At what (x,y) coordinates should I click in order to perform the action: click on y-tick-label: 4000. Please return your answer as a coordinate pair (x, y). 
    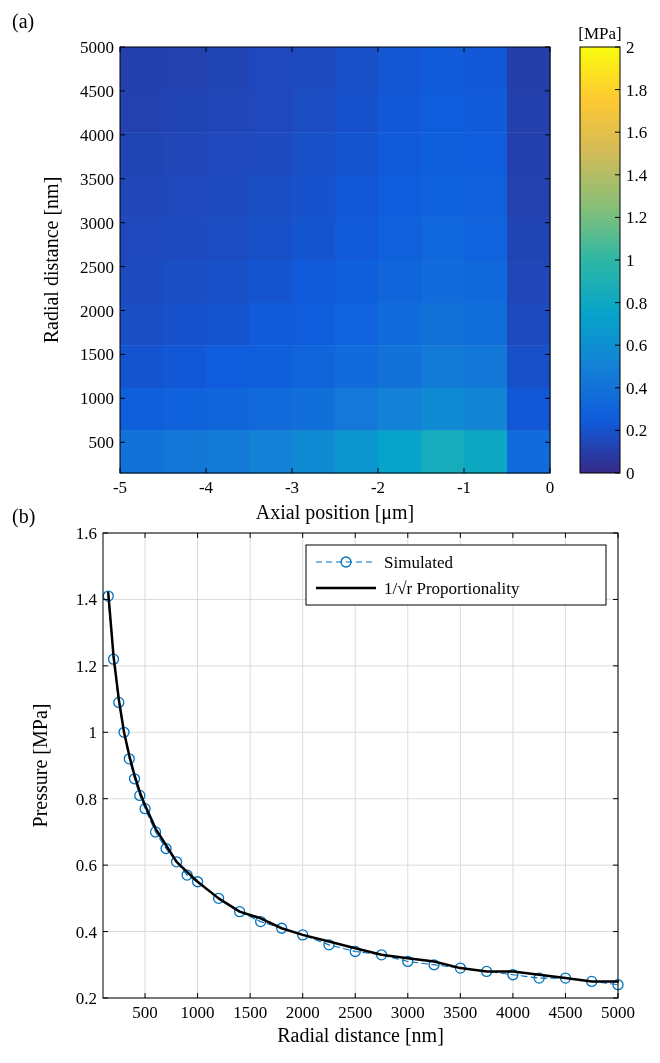
    Looking at the image, I should click on (97, 135).